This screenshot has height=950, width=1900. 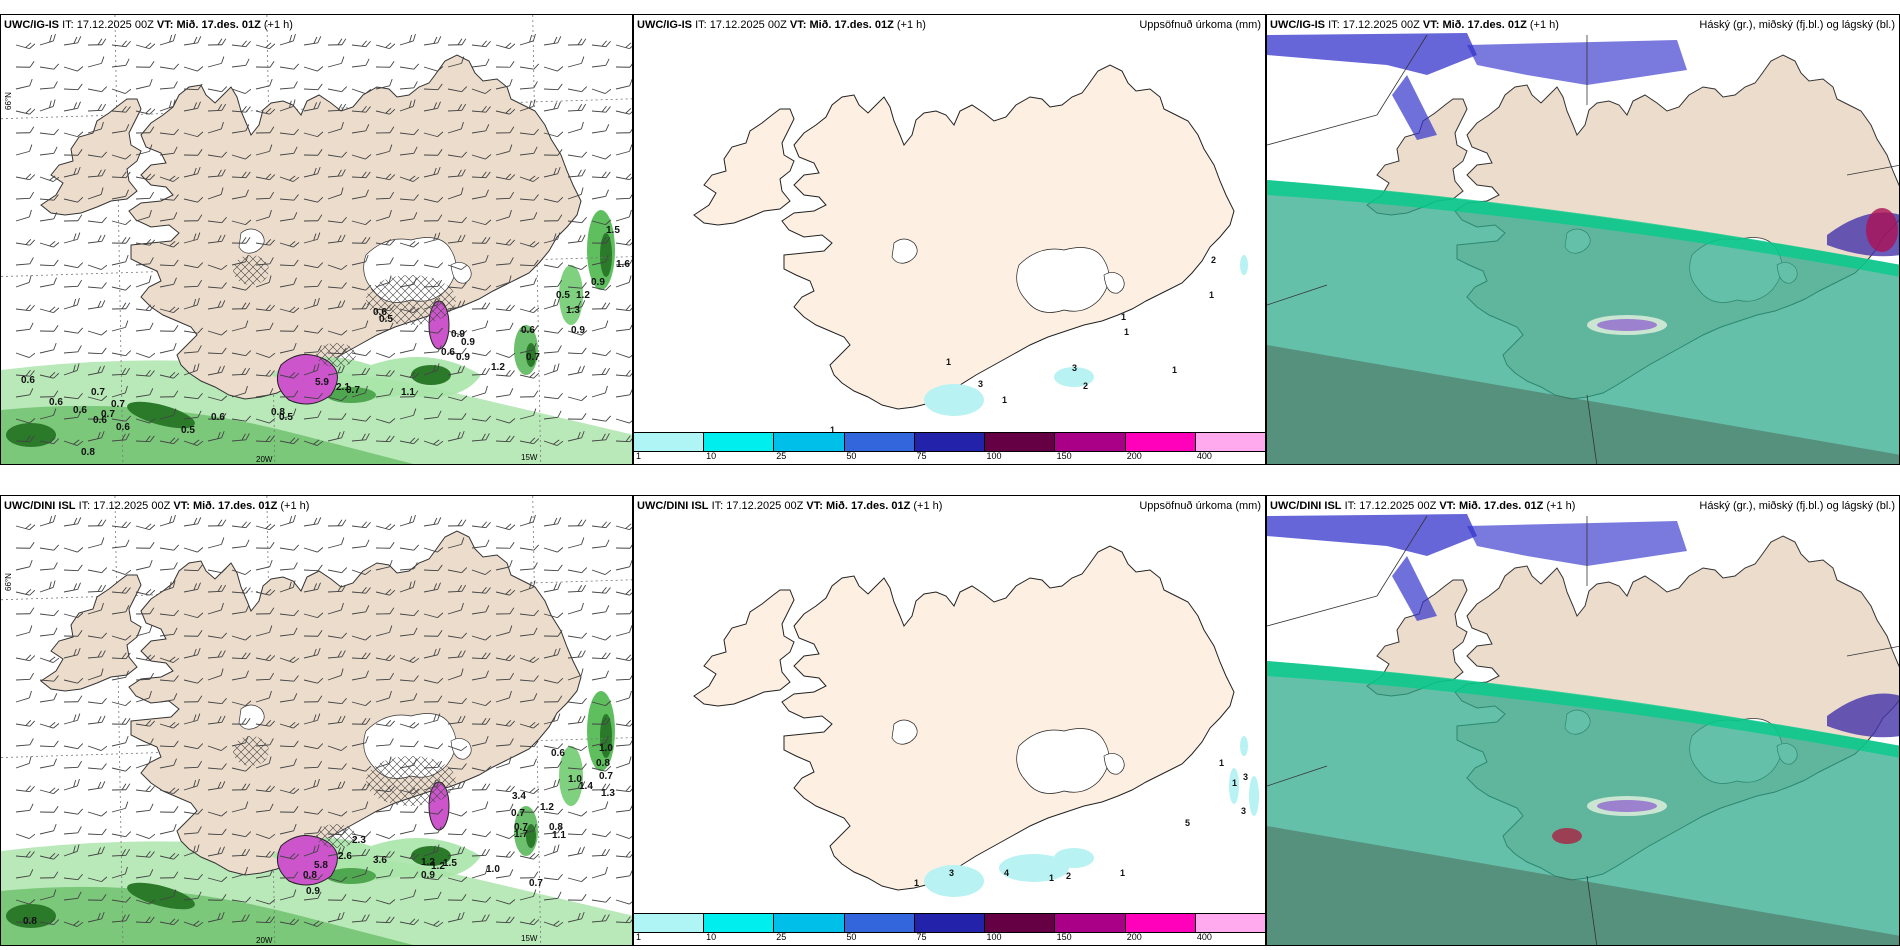 What do you see at coordinates (529, 938) in the screenshot?
I see `lon-label: 15W` at bounding box center [529, 938].